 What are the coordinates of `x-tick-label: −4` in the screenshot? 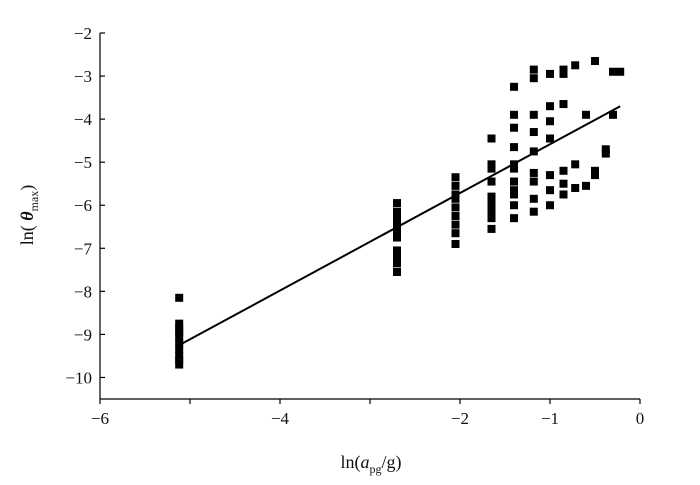 It's located at (280, 418).